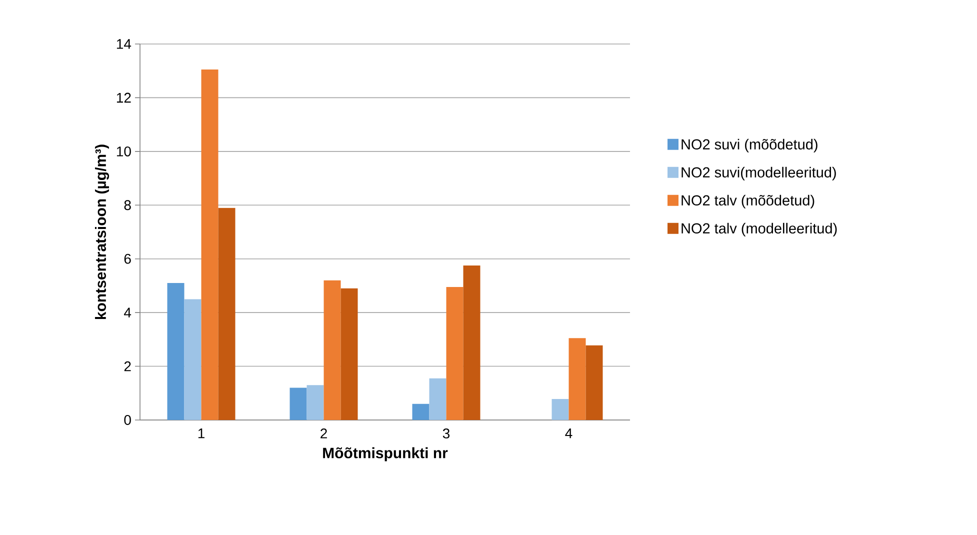 This screenshot has height=535, width=977. Describe the element at coordinates (201, 433) in the screenshot. I see `x-tick-label: 1` at that location.